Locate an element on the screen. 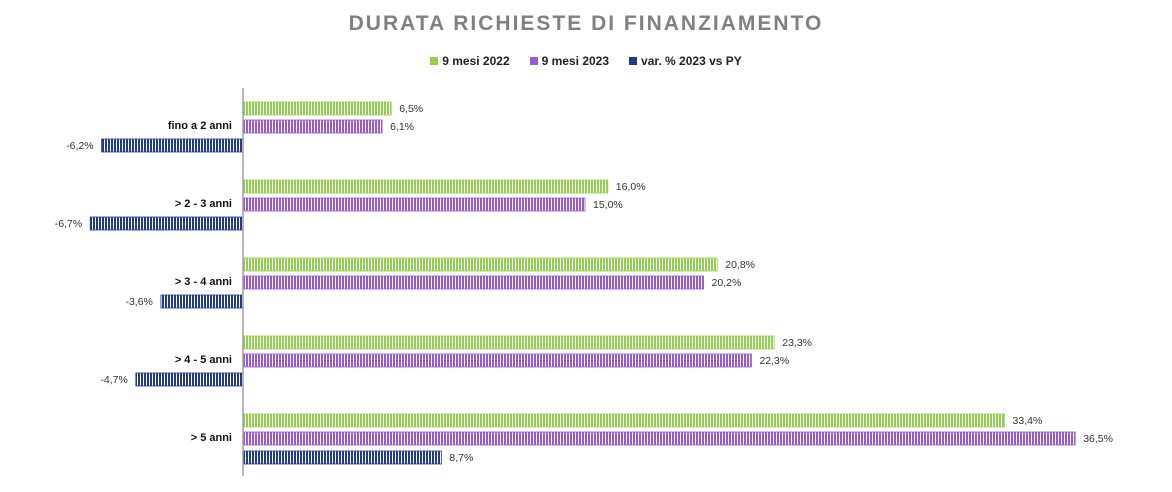 The image size is (1172, 492). data-label-2022: 6,5% is located at coordinates (411, 109).